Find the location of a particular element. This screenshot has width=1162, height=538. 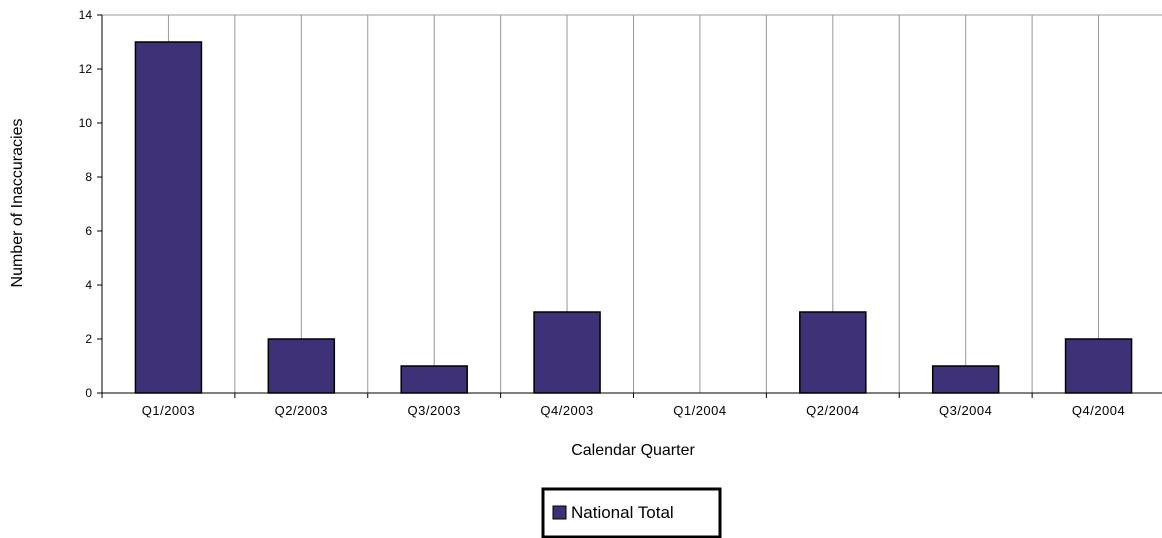

y-tick-label: 14 is located at coordinates (86, 15).